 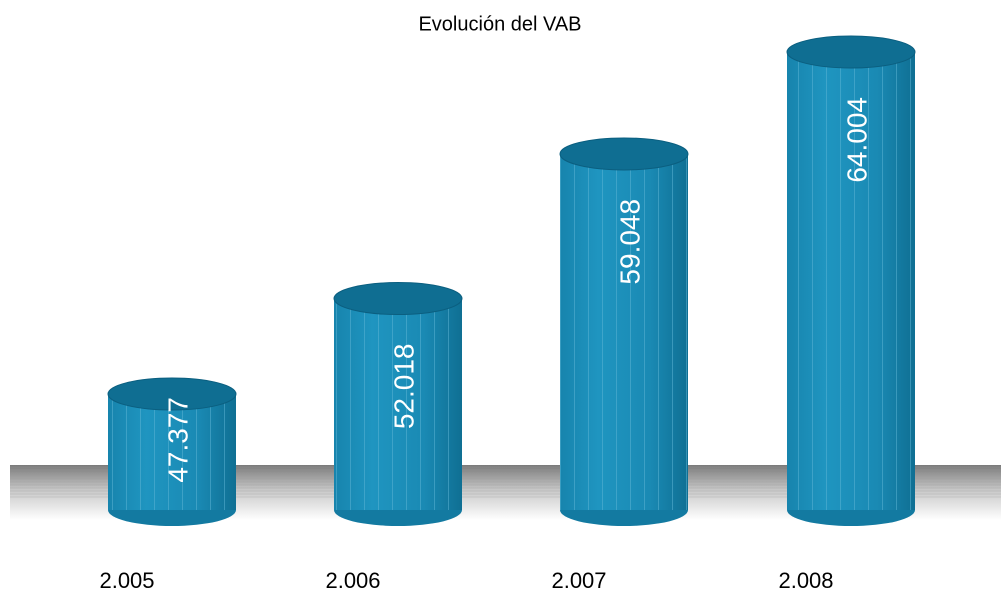 I want to click on x-tick-label: 2.007, so click(x=578, y=580).